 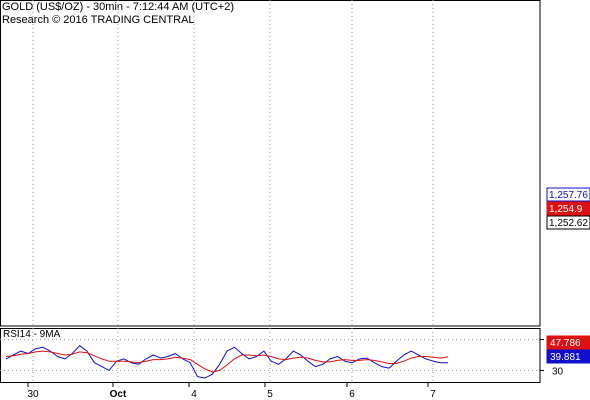 I want to click on x-tick-label: 4, so click(x=194, y=394).